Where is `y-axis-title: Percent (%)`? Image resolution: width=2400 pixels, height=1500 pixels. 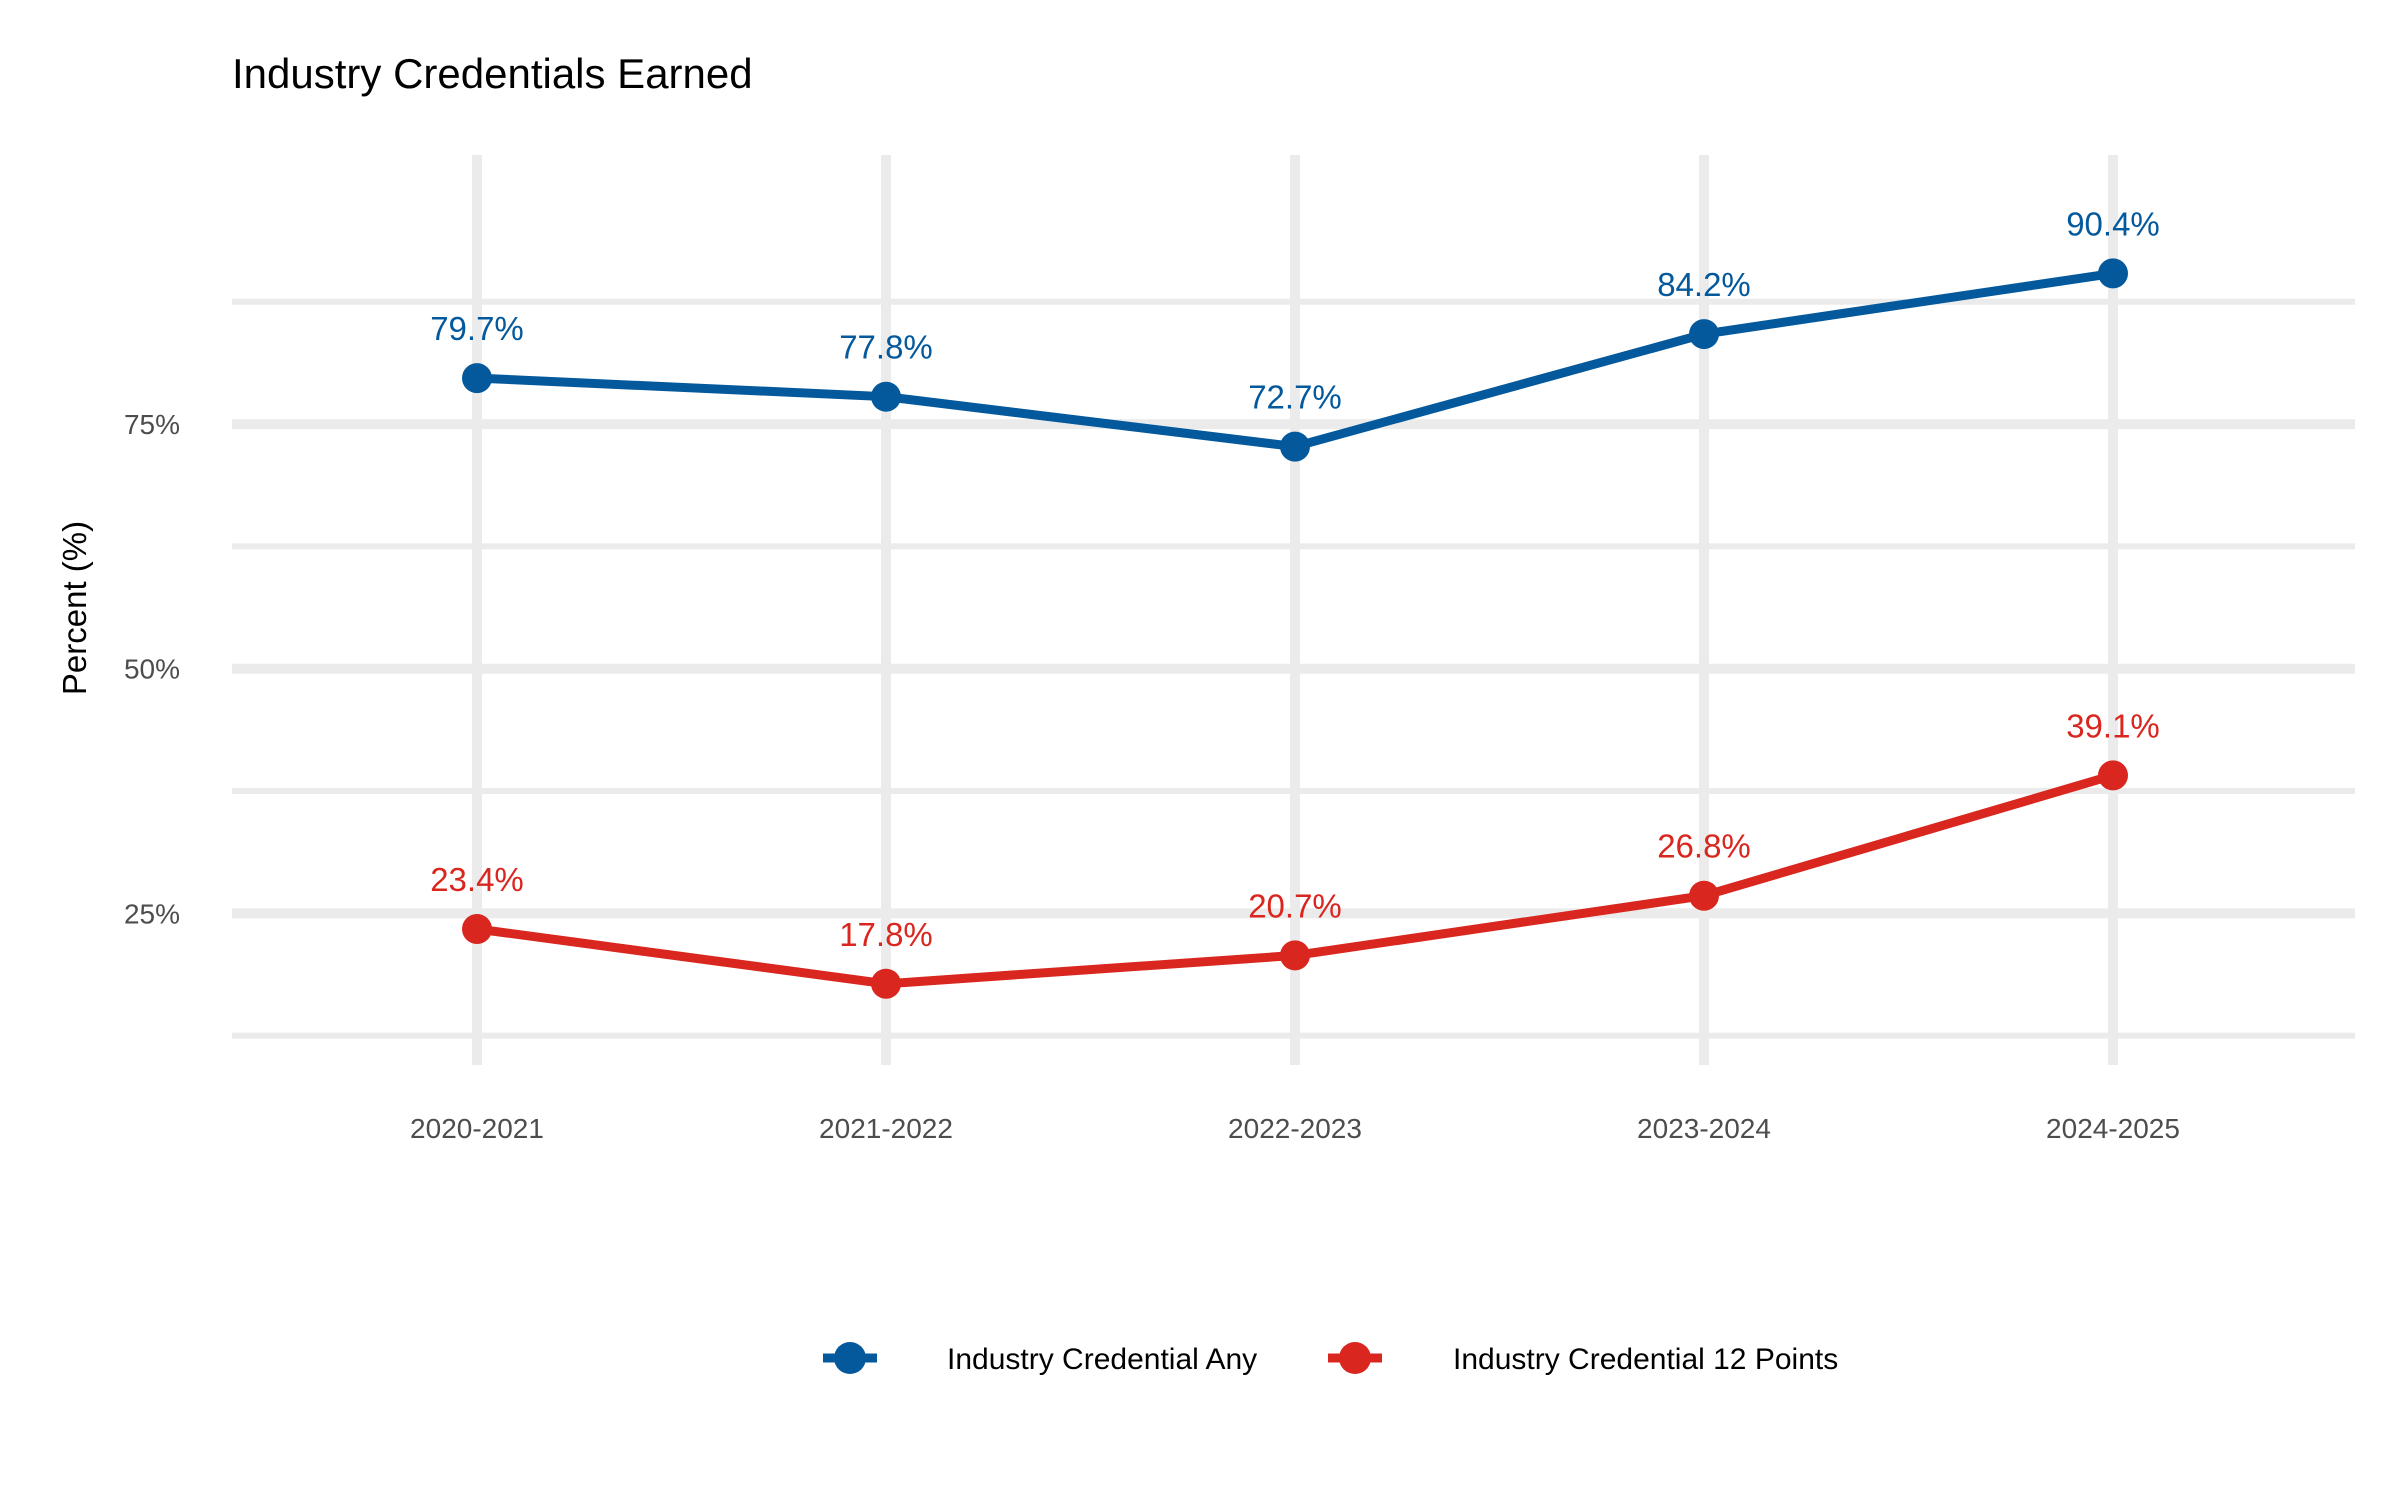 y-axis-title: Percent (%) is located at coordinates (74, 608).